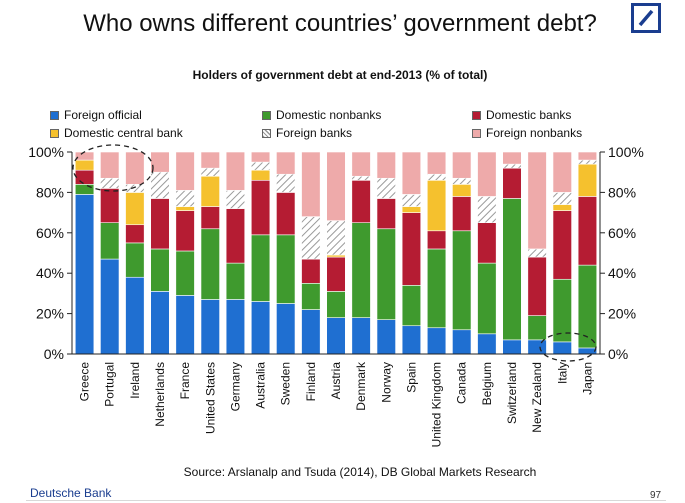 The image size is (685, 503). I want to click on page-number: 97, so click(656, 495).